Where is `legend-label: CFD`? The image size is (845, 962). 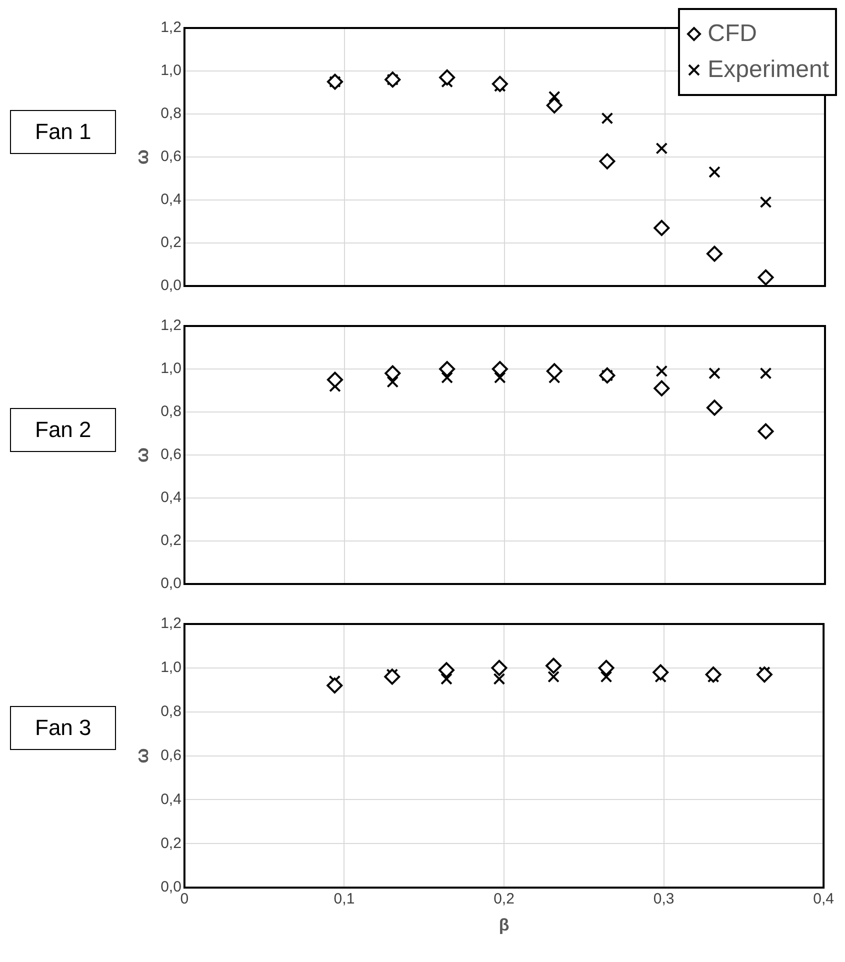
legend-label: CFD is located at coordinates (732, 34).